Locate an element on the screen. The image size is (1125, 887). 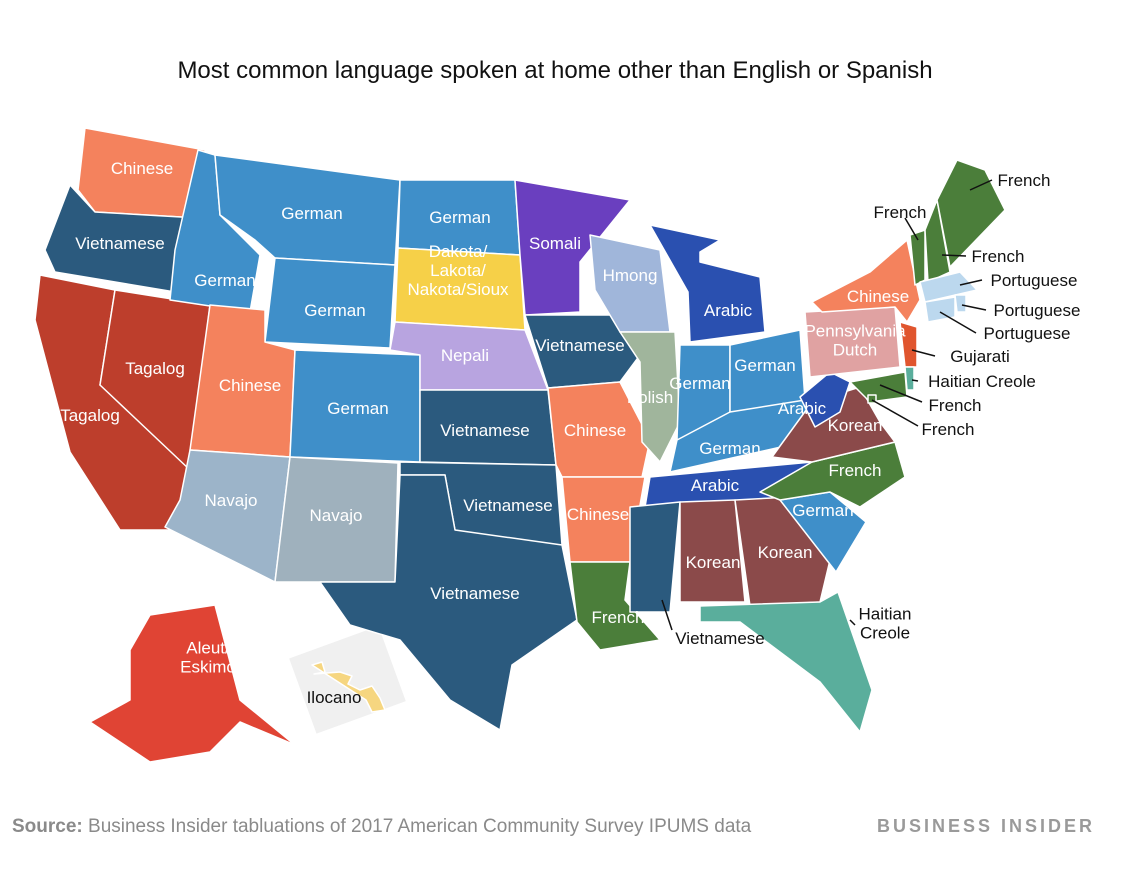
state-label: Somali is located at coordinates (555, 243).